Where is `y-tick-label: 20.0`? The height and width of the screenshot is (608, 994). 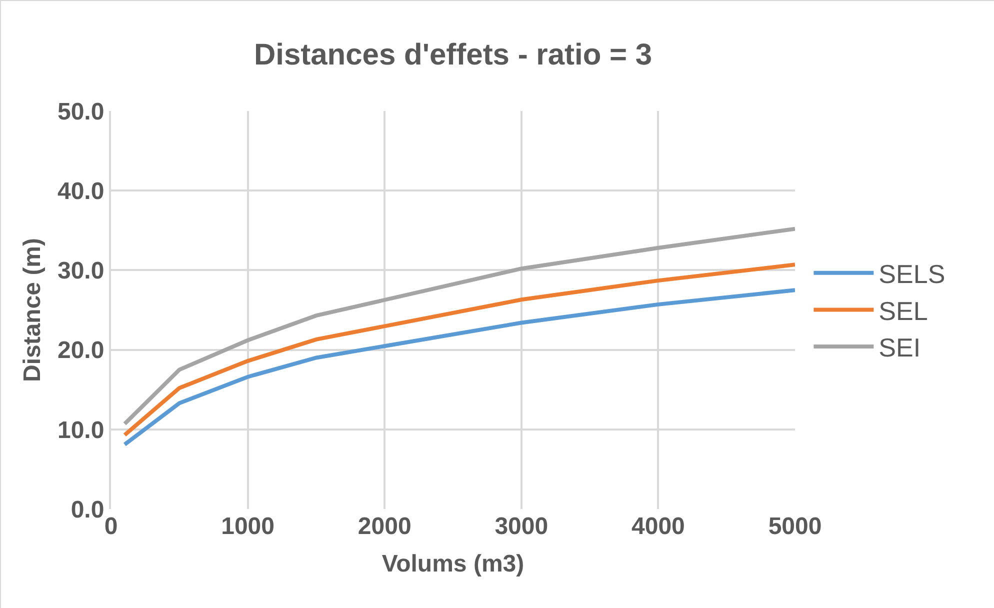 y-tick-label: 20.0 is located at coordinates (80, 350).